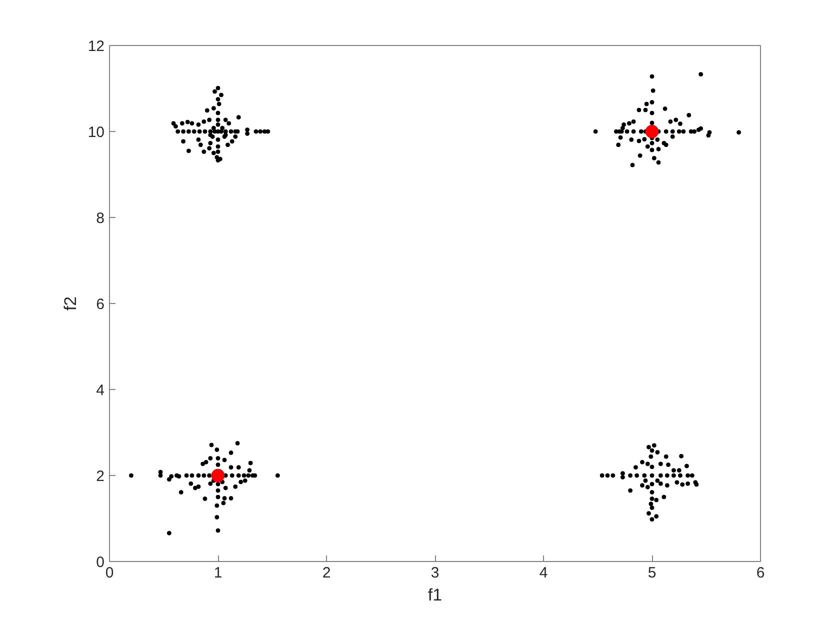 The width and height of the screenshot is (840, 630). What do you see at coordinates (218, 573) in the screenshot?
I see `x-tick-label: 1` at bounding box center [218, 573].